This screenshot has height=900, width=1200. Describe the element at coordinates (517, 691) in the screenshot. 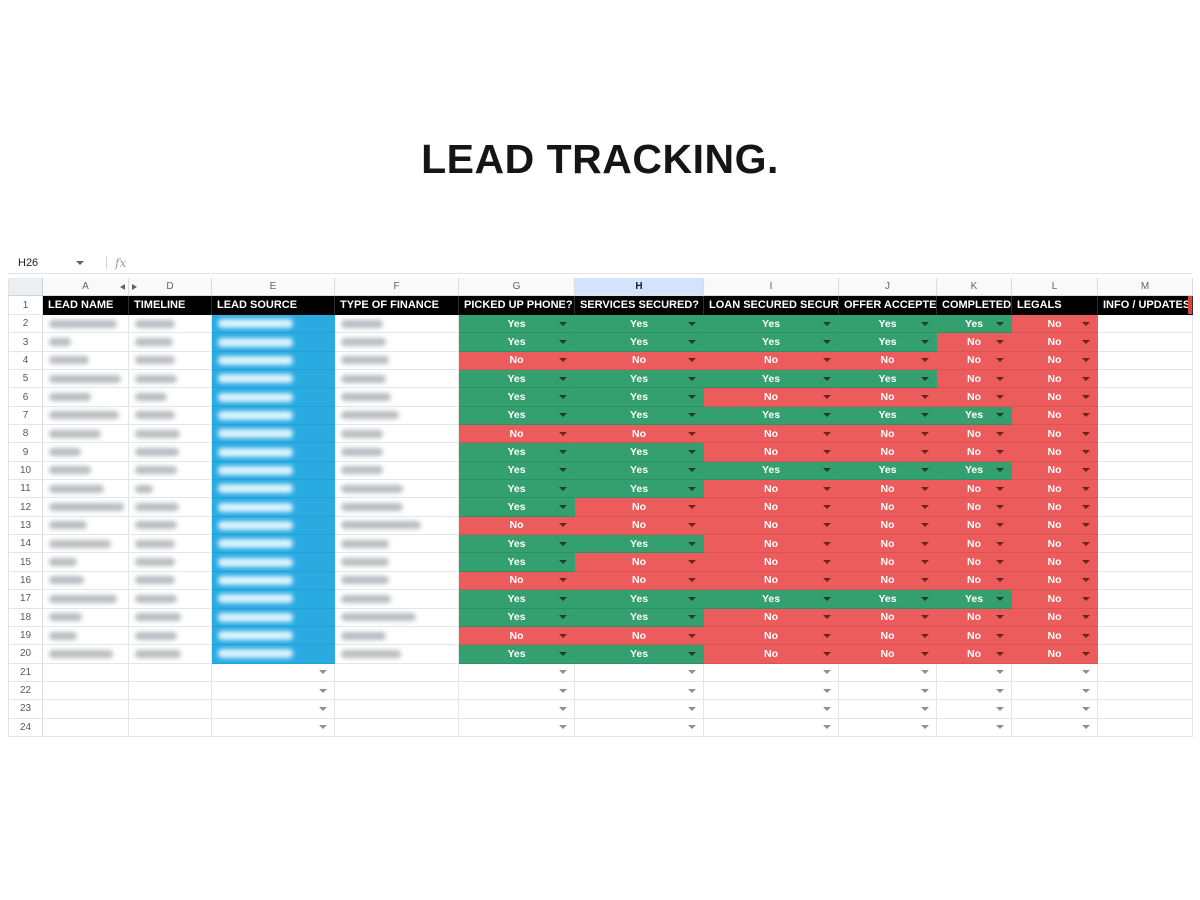

I see `empty-cell-picked-up-phone` at that location.